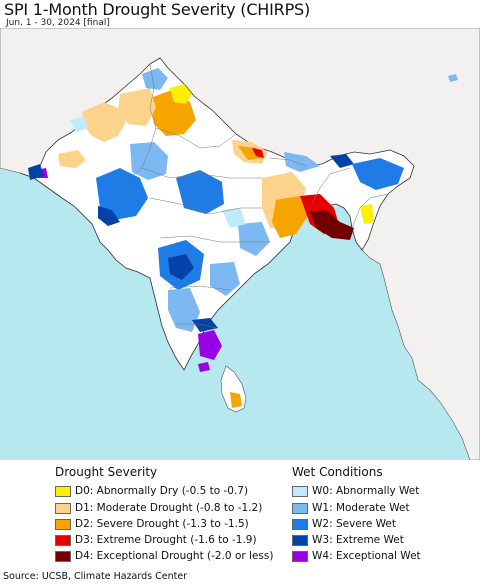 The height and width of the screenshot is (586, 480). What do you see at coordinates (300, 508) in the screenshot?
I see `legend-swatch-w1` at bounding box center [300, 508].